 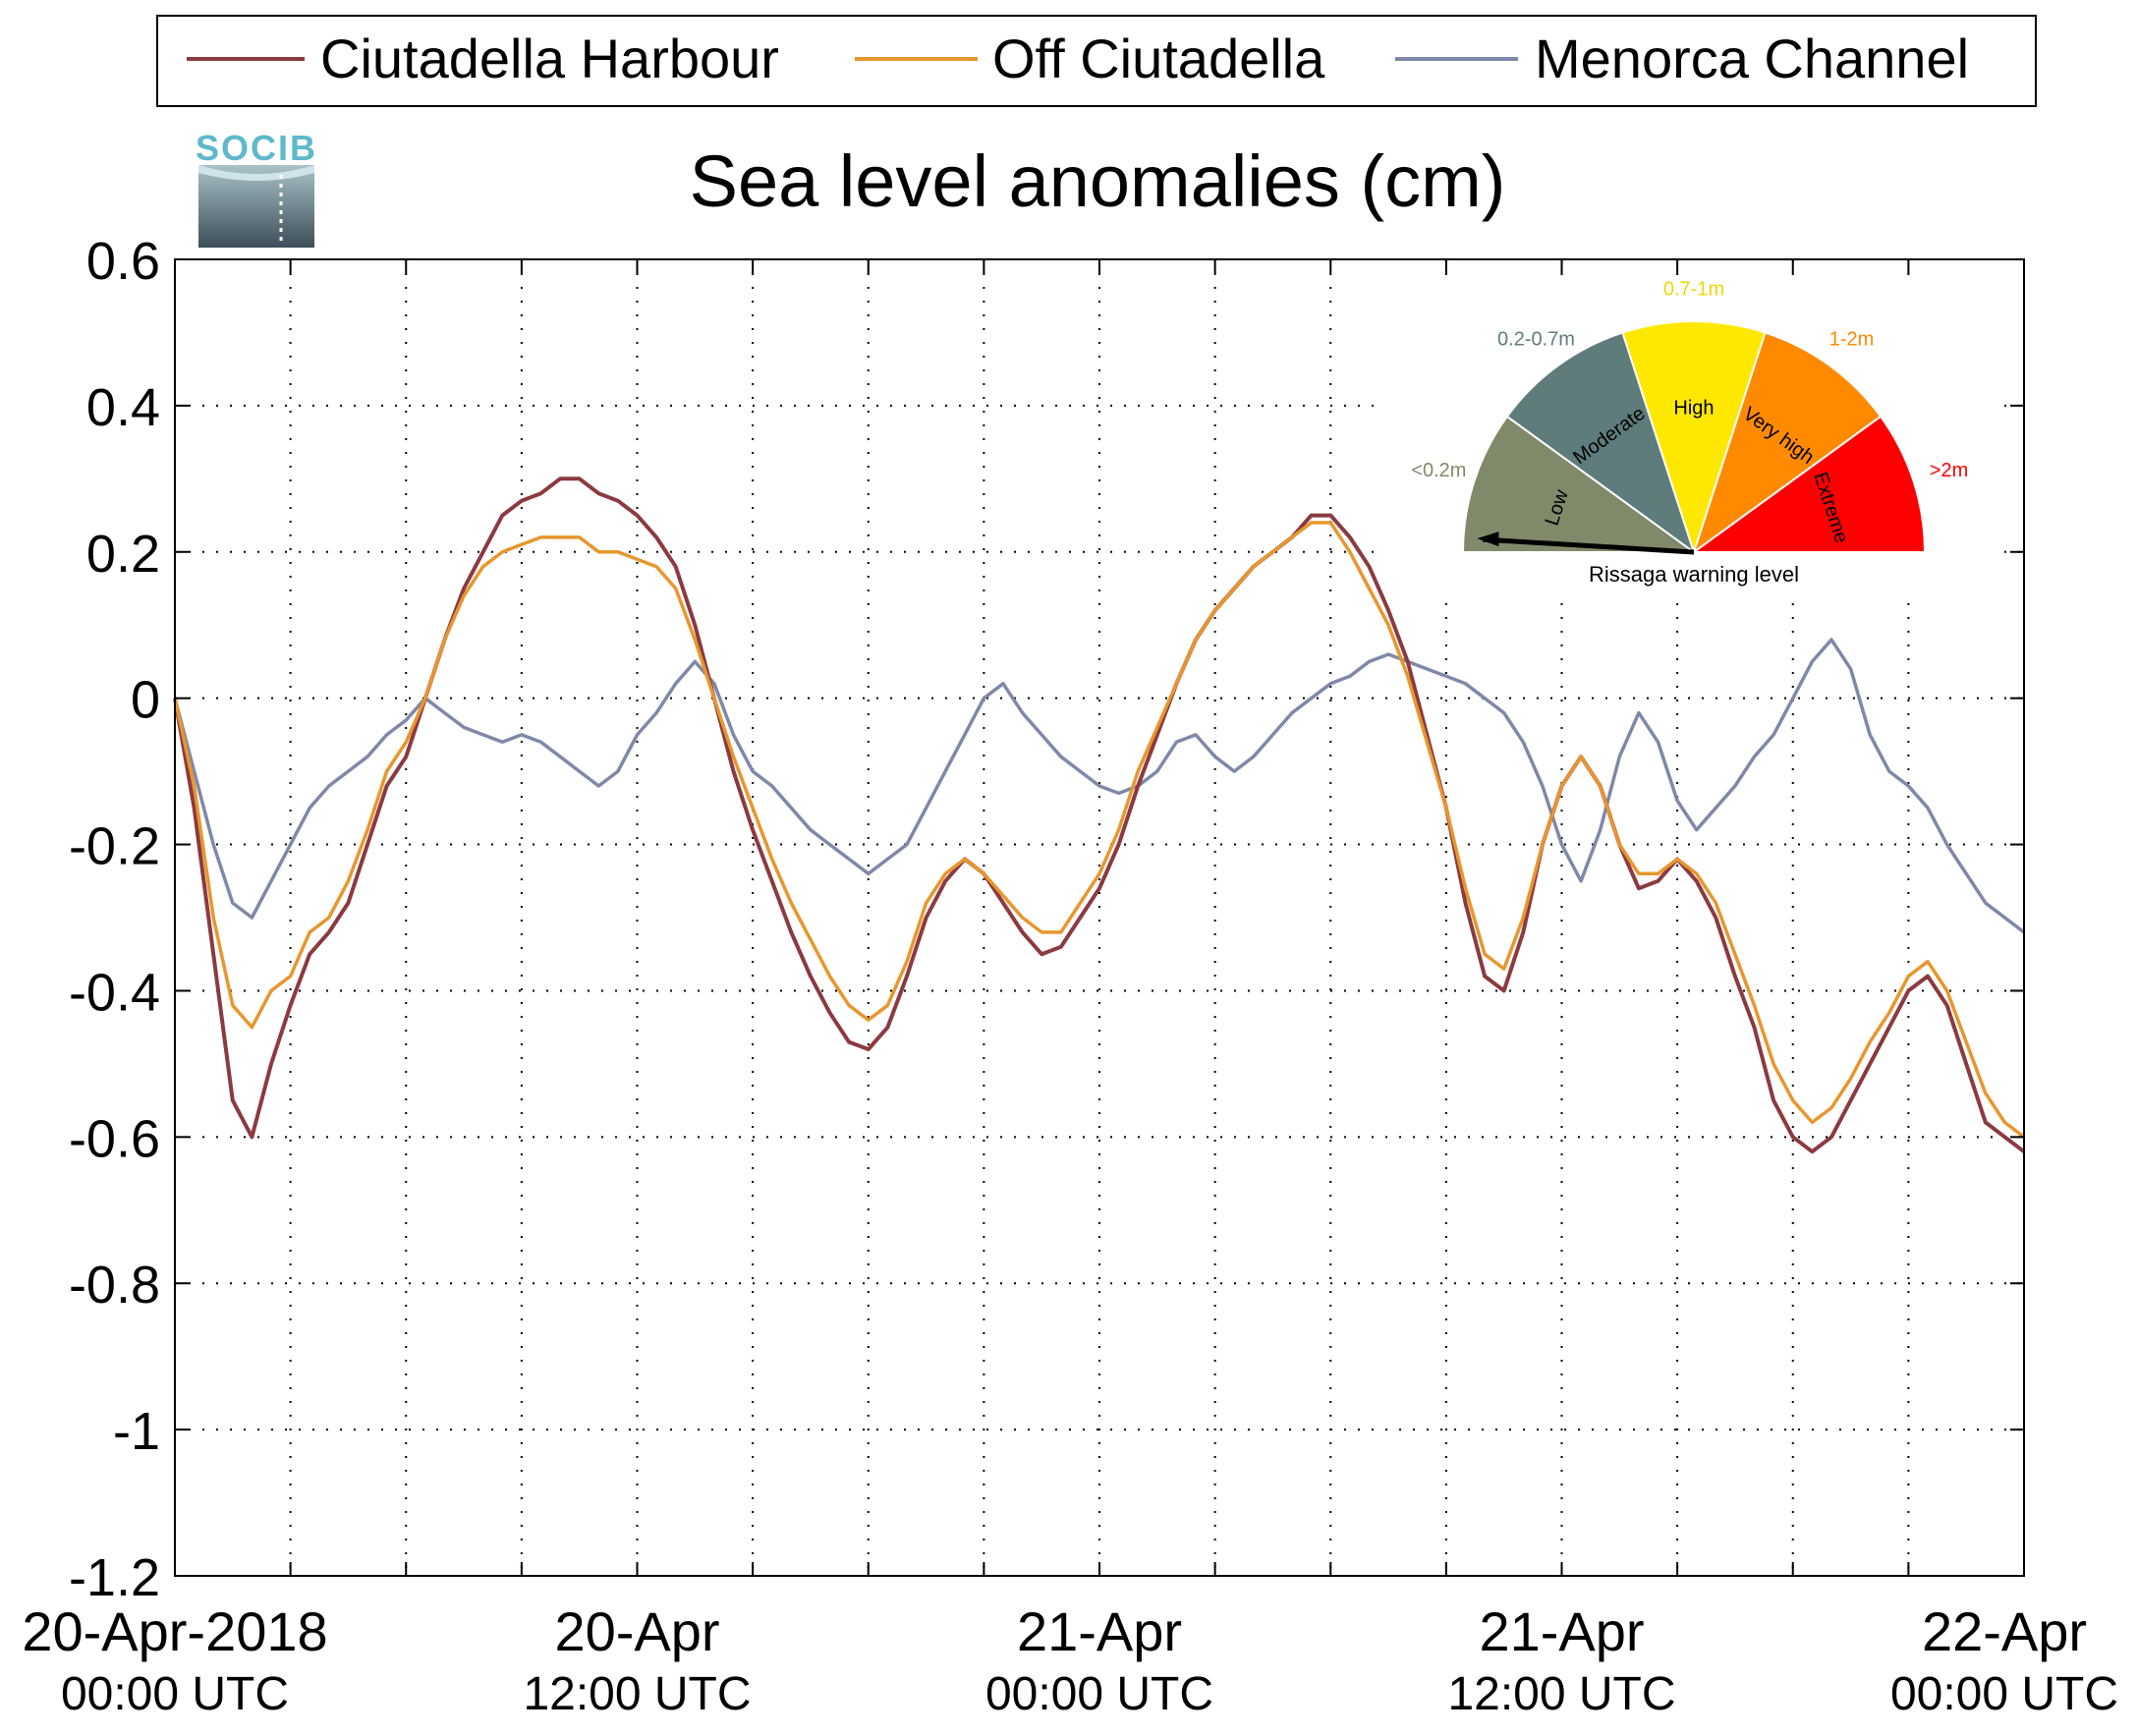 What do you see at coordinates (114, 1285) in the screenshot?
I see `y-tick-label: -0.8` at bounding box center [114, 1285].